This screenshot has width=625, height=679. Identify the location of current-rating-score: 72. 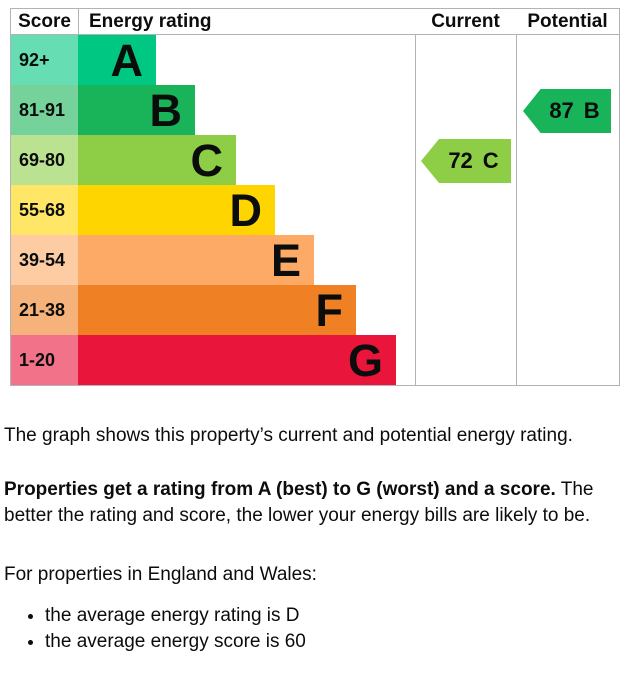
(460, 160).